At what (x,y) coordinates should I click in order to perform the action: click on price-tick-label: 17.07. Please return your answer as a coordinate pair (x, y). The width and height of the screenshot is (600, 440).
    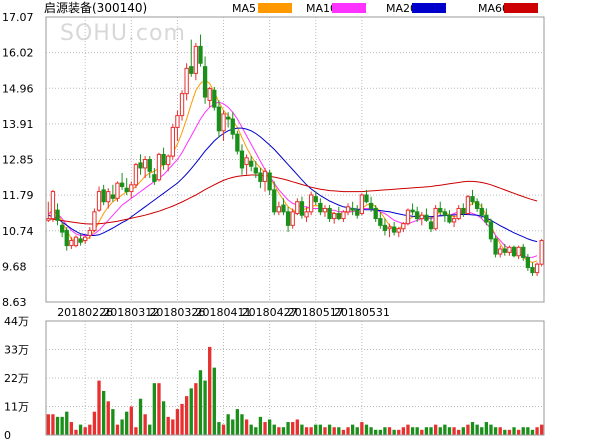
    Looking at the image, I should click on (18, 17).